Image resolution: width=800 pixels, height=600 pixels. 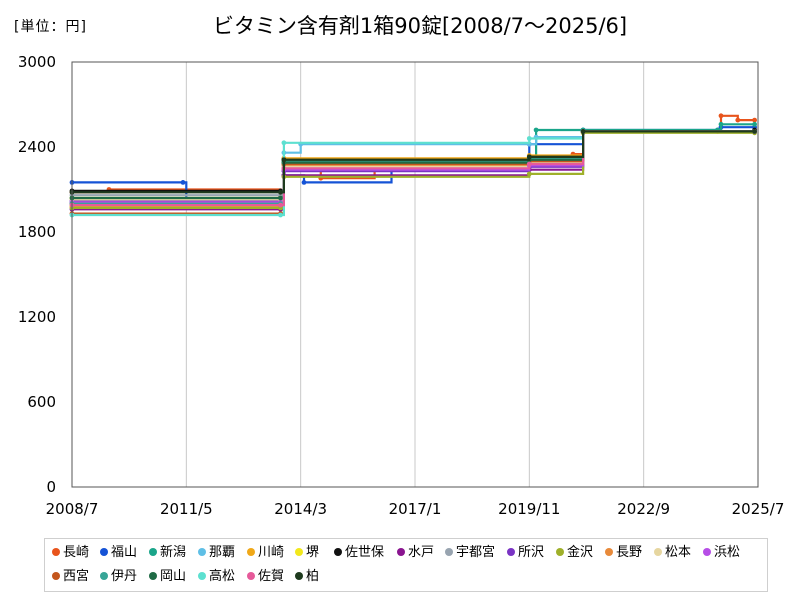 I want to click on legend-item: 伊丹, so click(x=118, y=577).